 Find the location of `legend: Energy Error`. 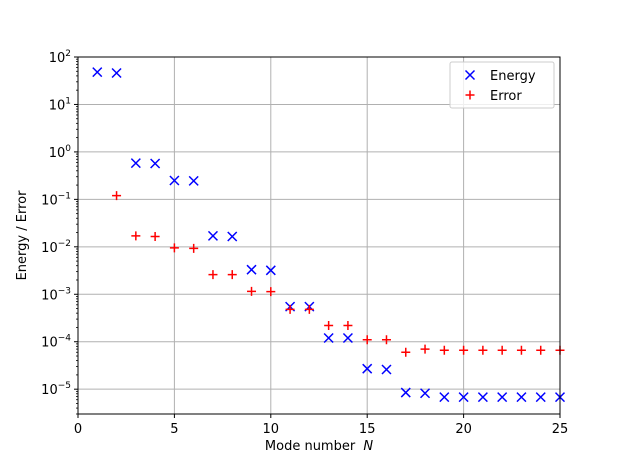

legend: Energy Error is located at coordinates (502, 85).